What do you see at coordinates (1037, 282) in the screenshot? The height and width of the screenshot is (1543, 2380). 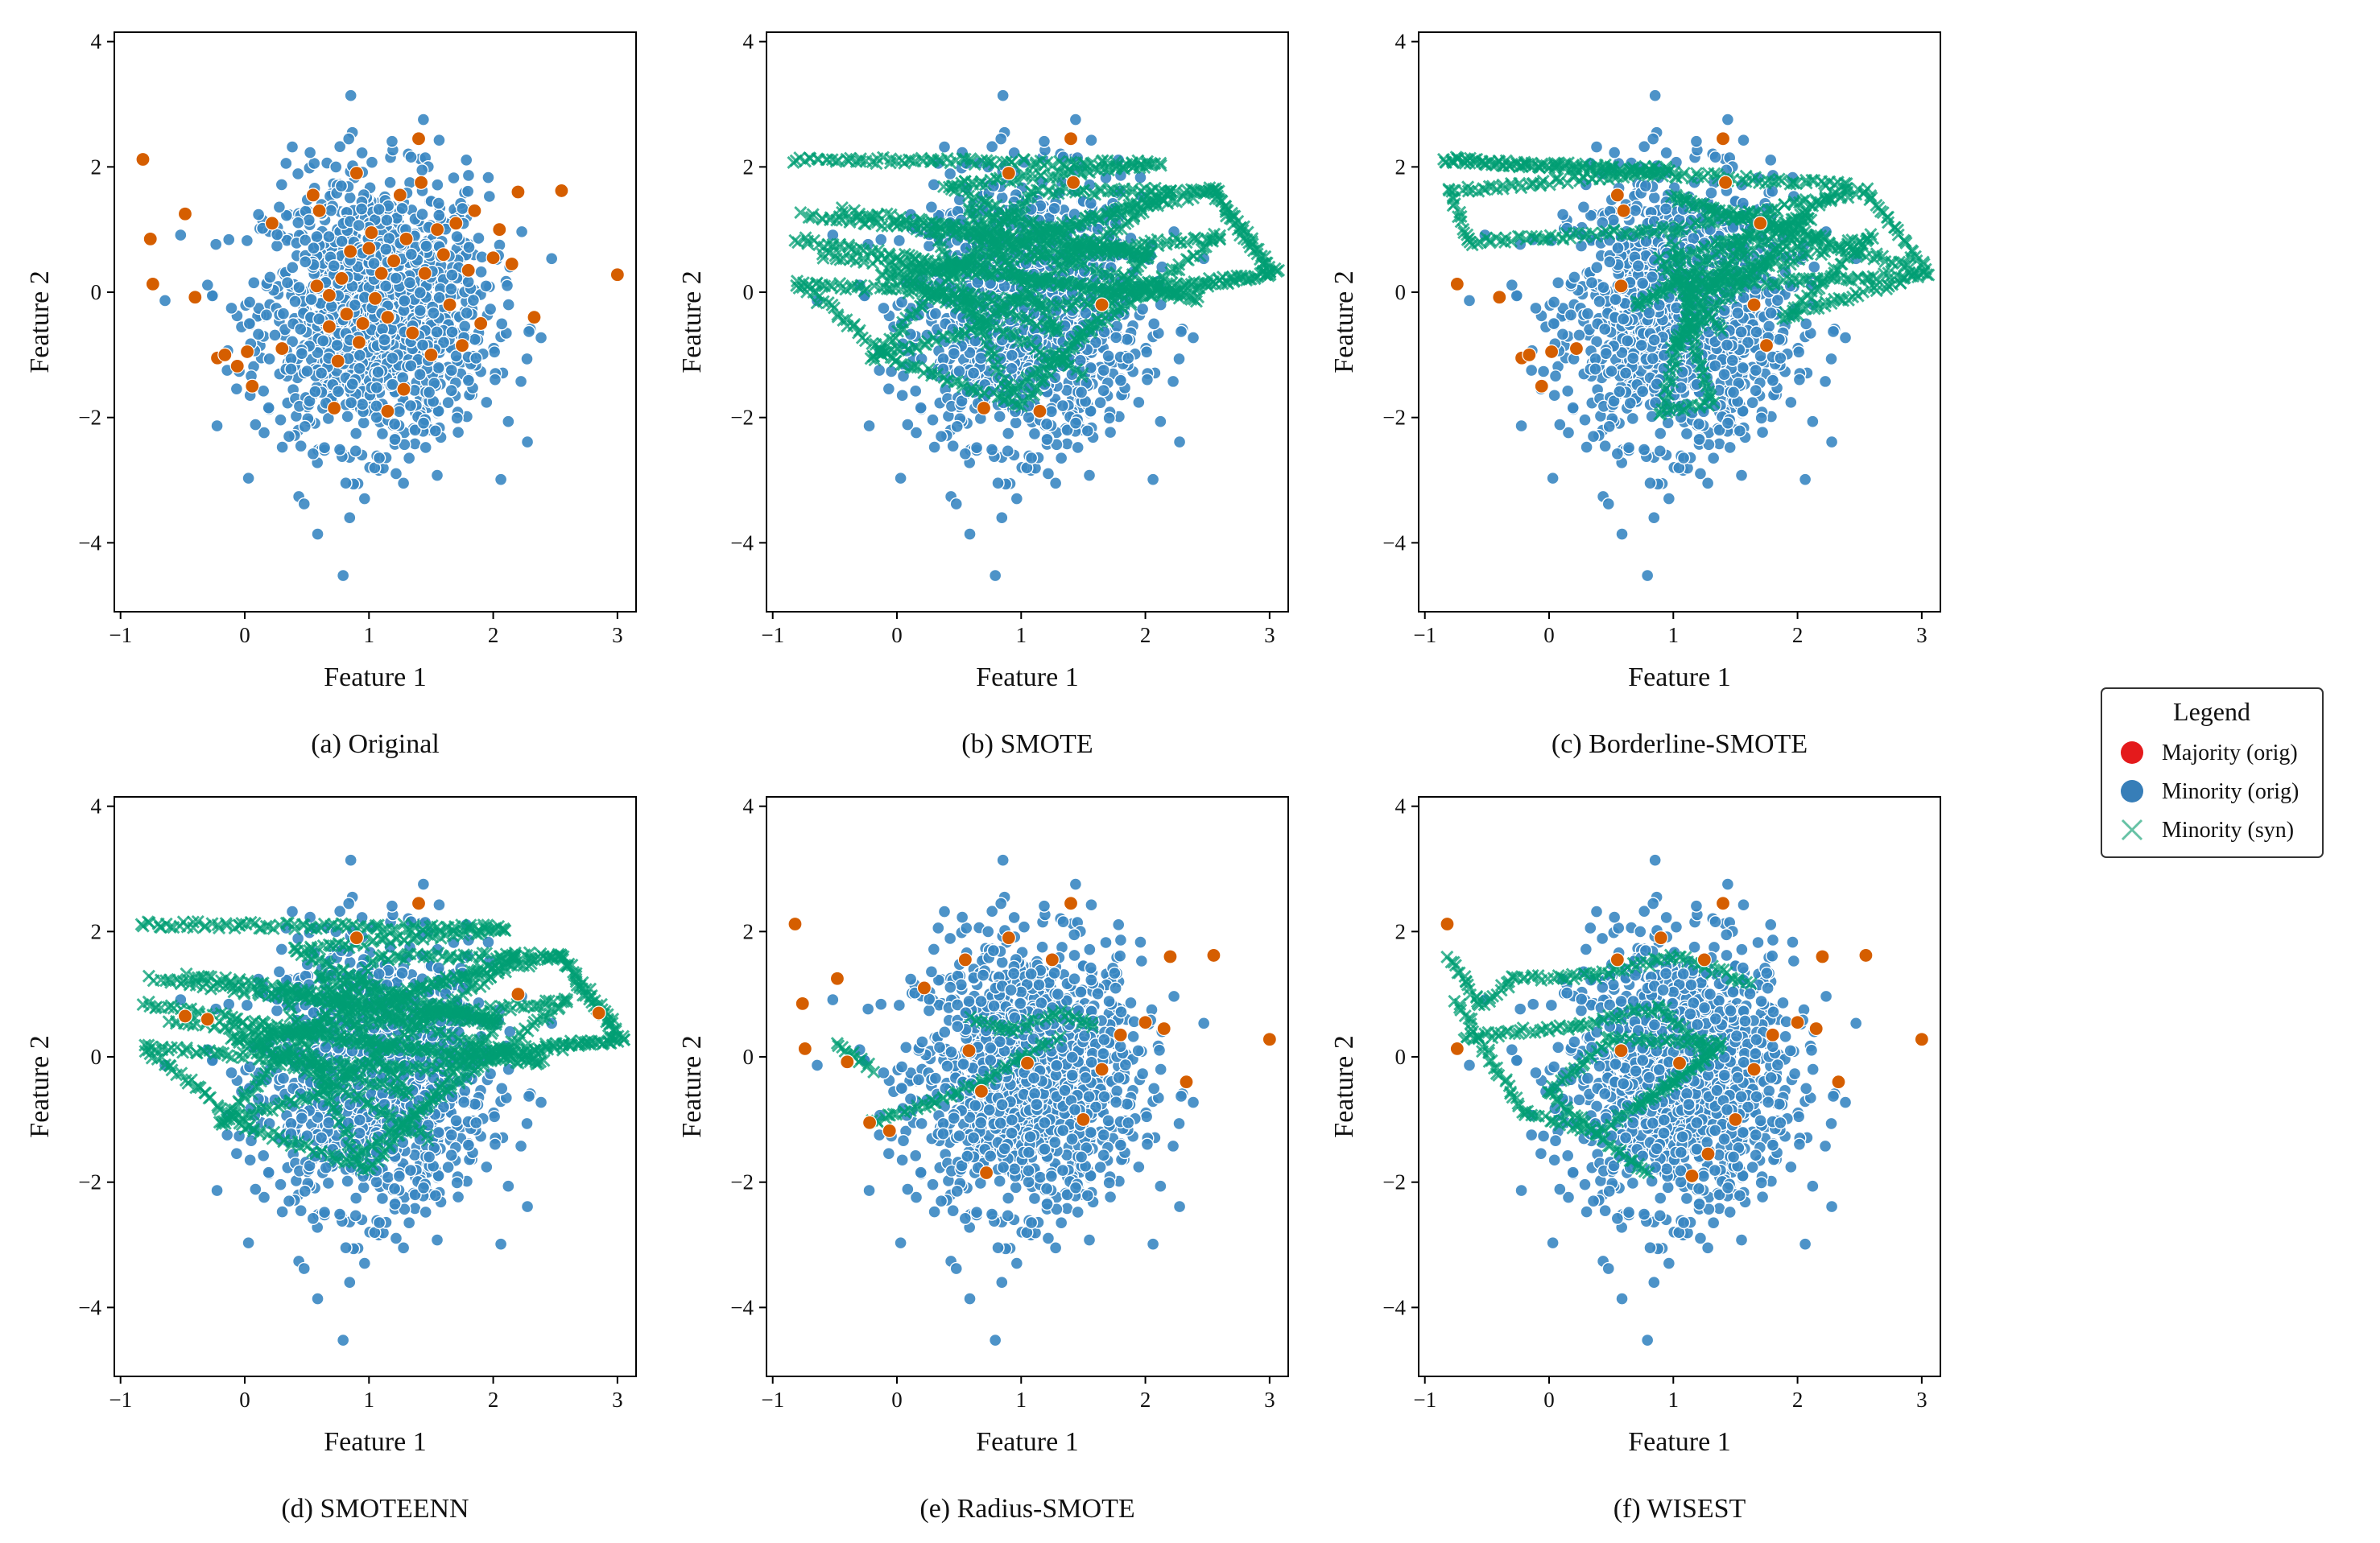 I see `synthetic-points` at bounding box center [1037, 282].